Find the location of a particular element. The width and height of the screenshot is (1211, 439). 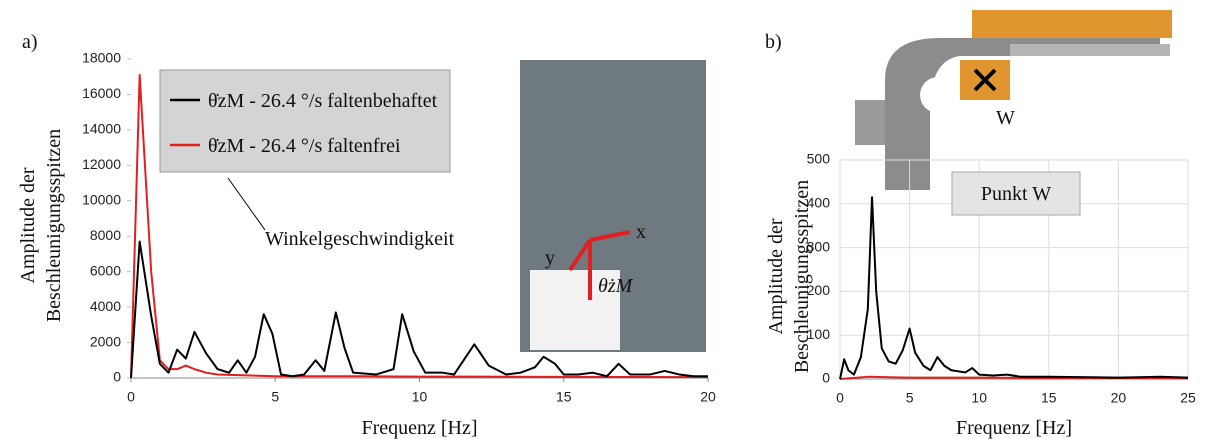

legend-label: θ̇zM - 26.4 °/s faltenbehaftet is located at coordinates (323, 101).